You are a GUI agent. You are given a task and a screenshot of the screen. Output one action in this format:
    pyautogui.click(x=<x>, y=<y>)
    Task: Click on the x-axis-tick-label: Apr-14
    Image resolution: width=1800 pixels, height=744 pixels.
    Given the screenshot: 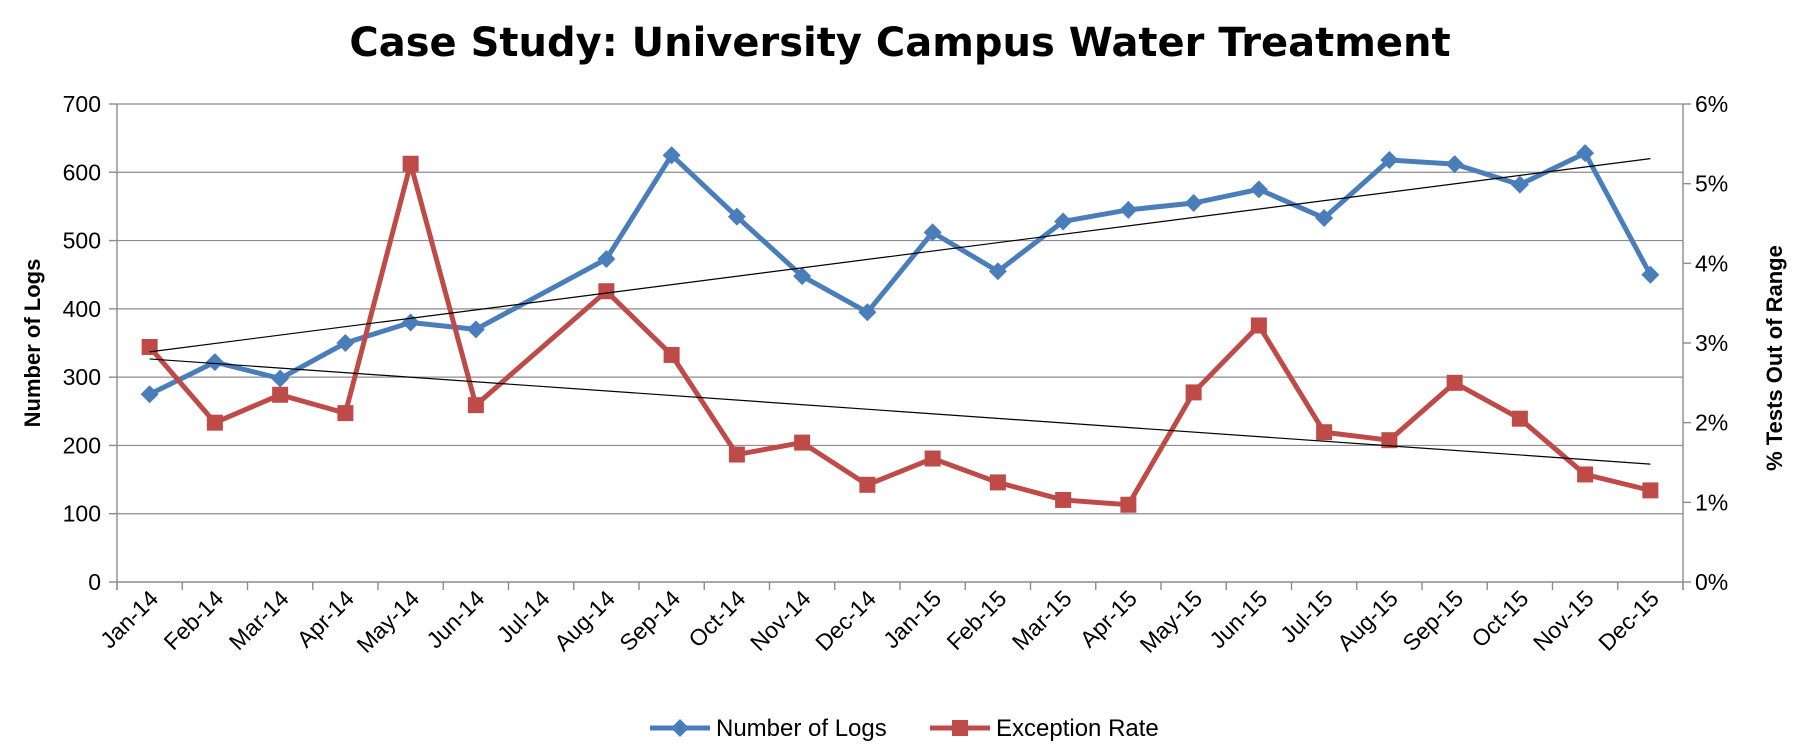 What is the action you would take?
    pyautogui.click(x=325, y=618)
    